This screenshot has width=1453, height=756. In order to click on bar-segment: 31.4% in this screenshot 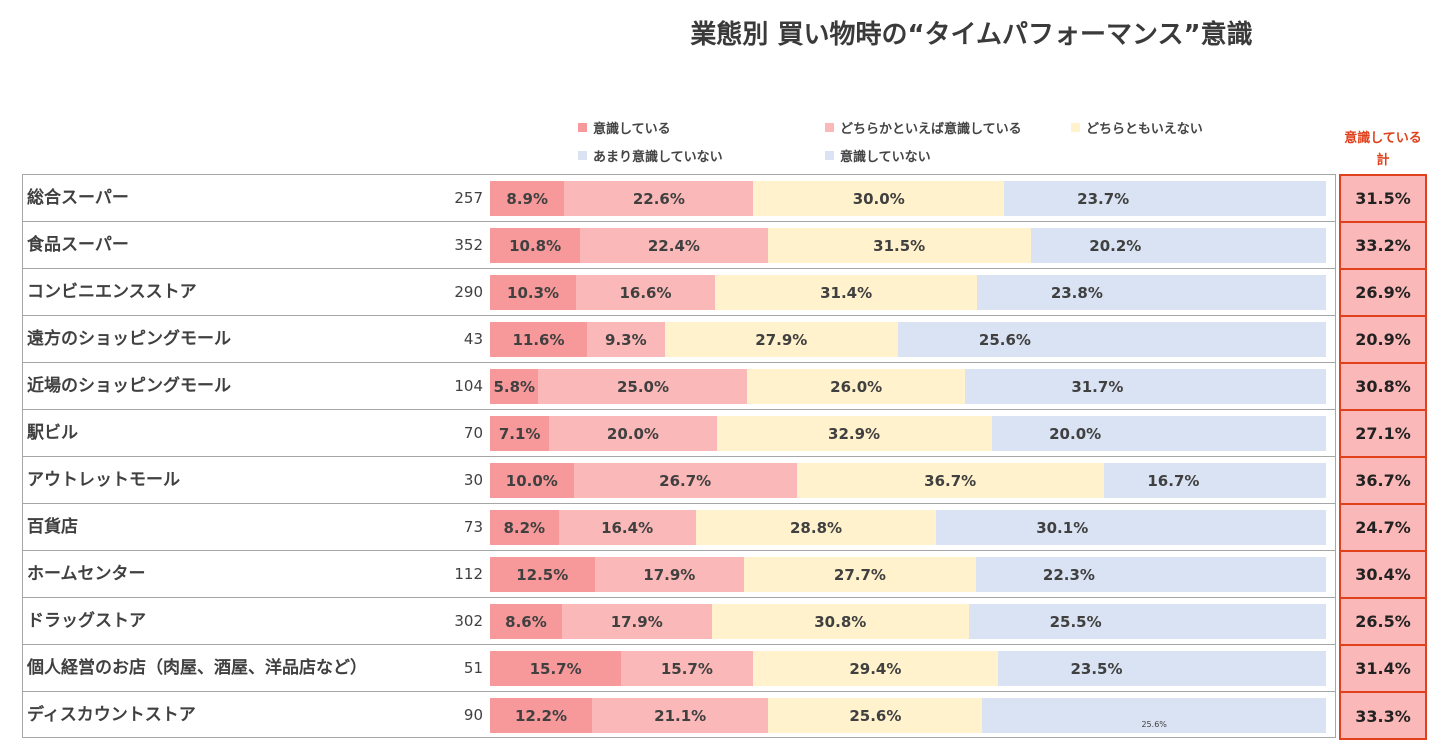, I will do `click(846, 292)`.